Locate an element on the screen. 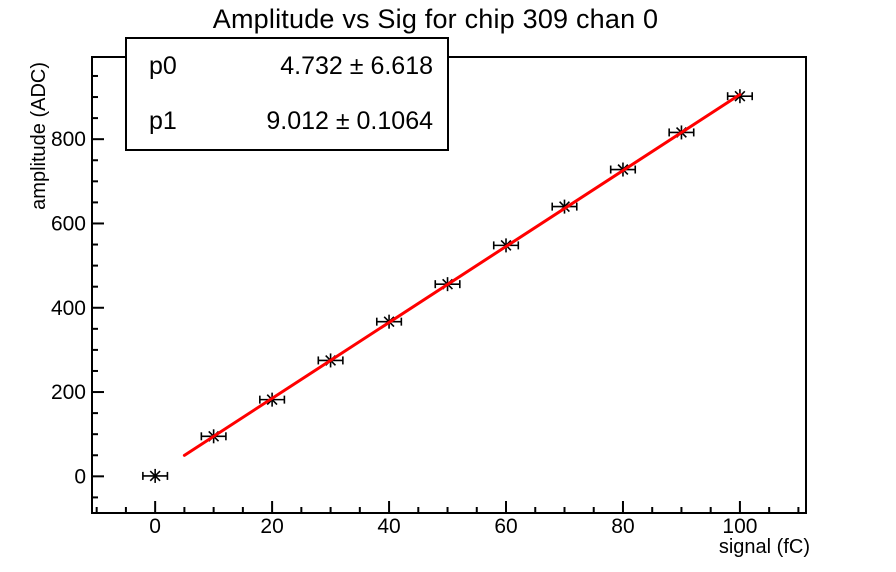 The width and height of the screenshot is (896, 572). stat-param-name: p0 is located at coordinates (163, 66).